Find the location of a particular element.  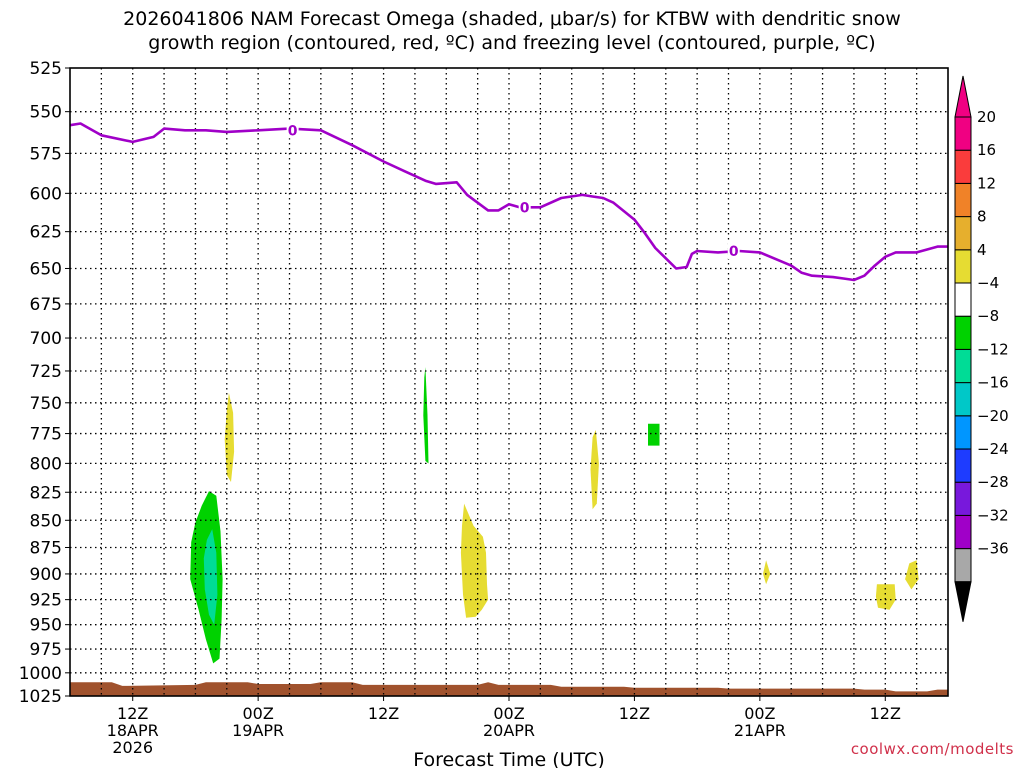

y-tick-label-900: 900 is located at coordinates (46, 575).